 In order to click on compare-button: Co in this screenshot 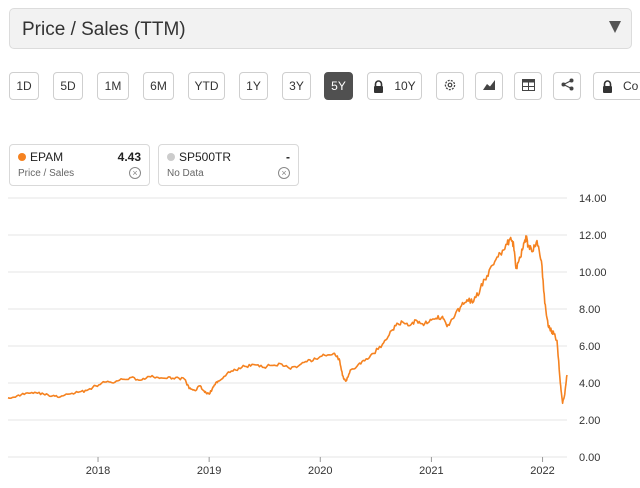, I will do `click(616, 86)`.